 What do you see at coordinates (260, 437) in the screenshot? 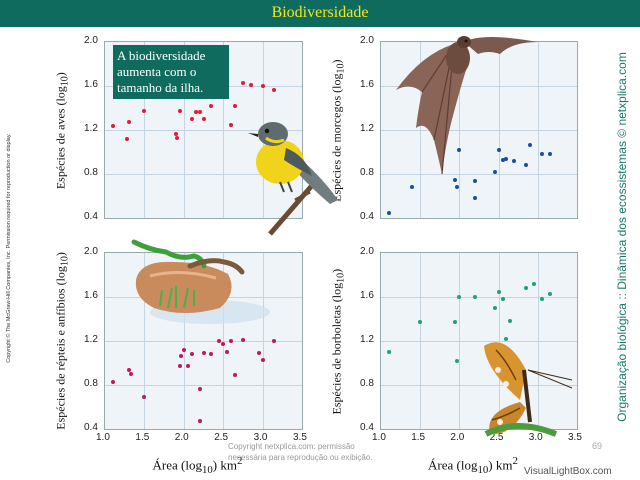
I see `x-tick-label: 3.0` at bounding box center [260, 437].